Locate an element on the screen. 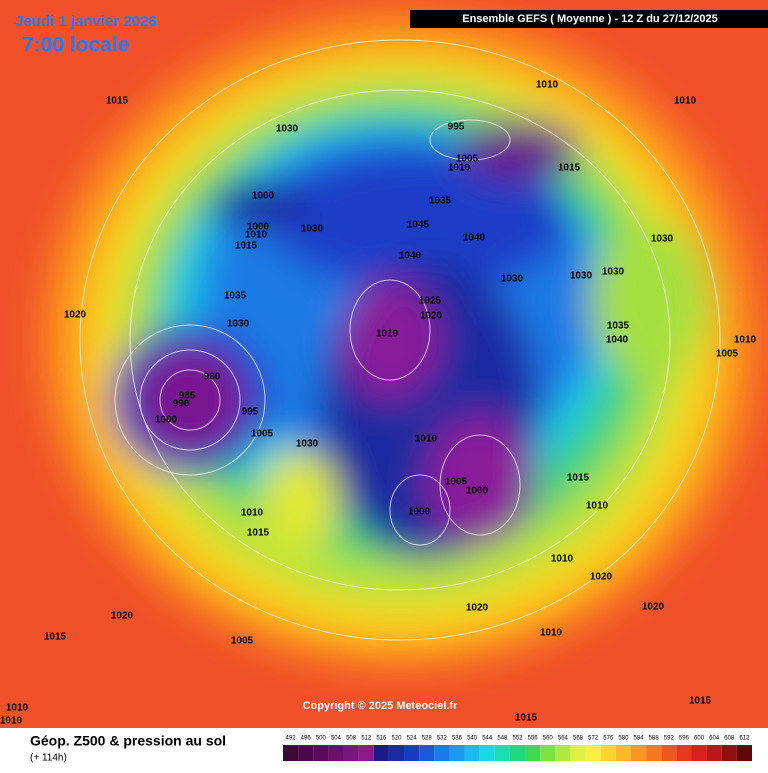 Image resolution: width=768 pixels, height=773 pixels. legend-label: 556 is located at coordinates (533, 739).